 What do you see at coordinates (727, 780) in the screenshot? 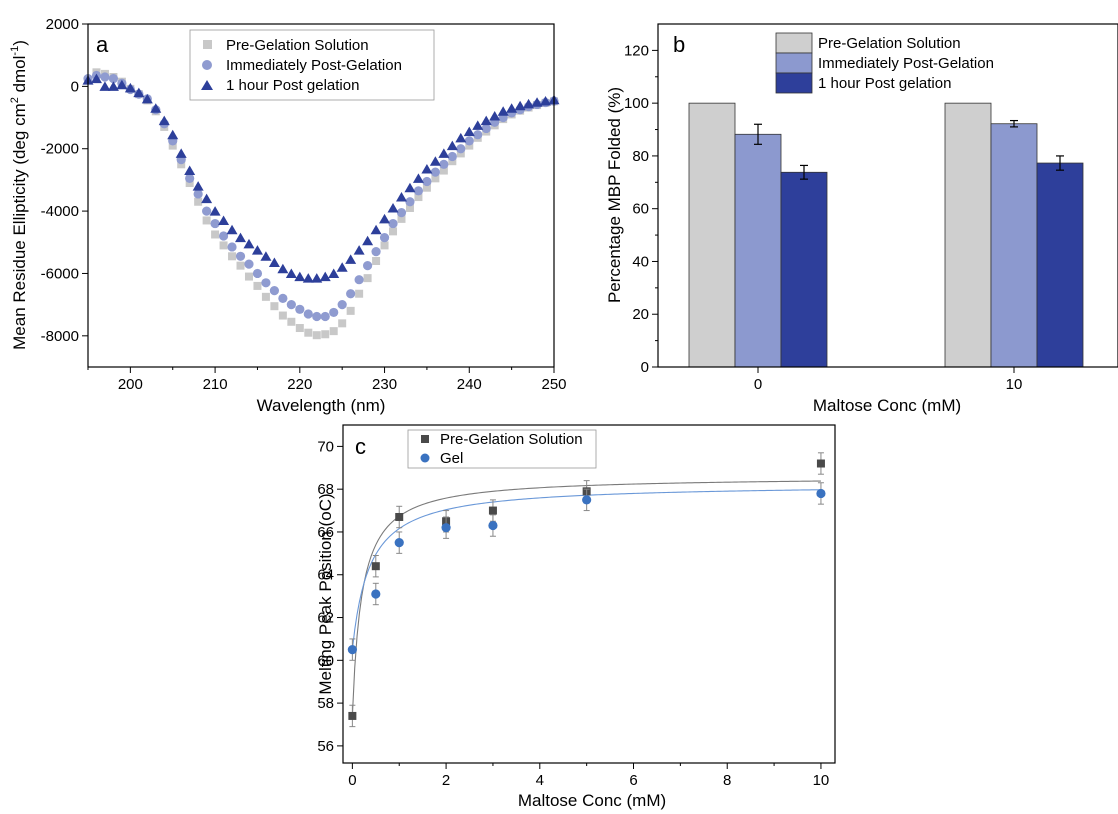
I see `x-tick-label: 8` at bounding box center [727, 780].